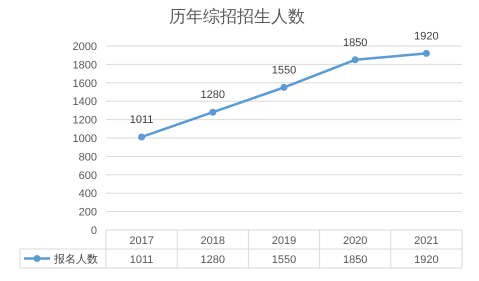 This screenshot has width=479, height=281. Describe the element at coordinates (93, 231) in the screenshot. I see `y-tick-label: 0` at that location.